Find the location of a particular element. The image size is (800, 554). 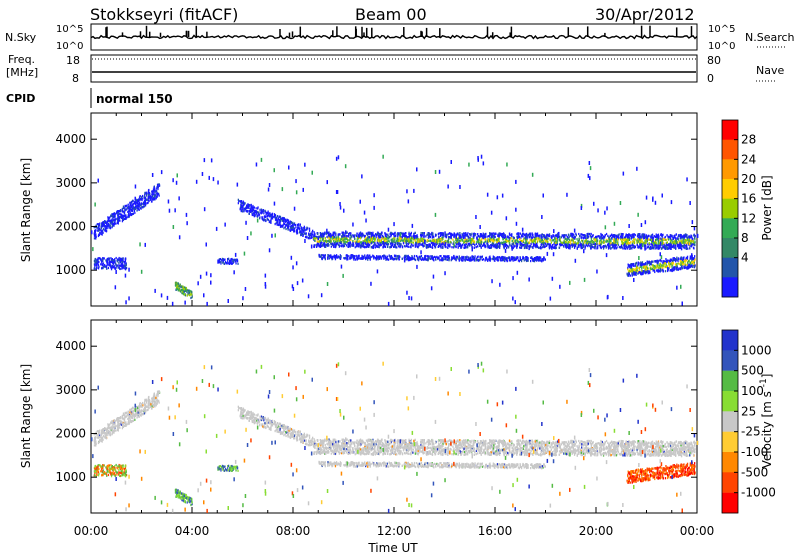

nsearch-label: N.Search is located at coordinates (770, 37).